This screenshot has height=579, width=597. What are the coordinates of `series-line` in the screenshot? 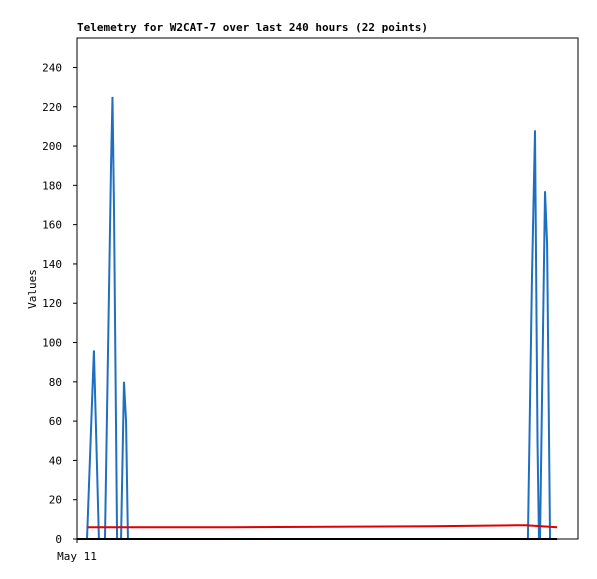 It's located at (322, 526).